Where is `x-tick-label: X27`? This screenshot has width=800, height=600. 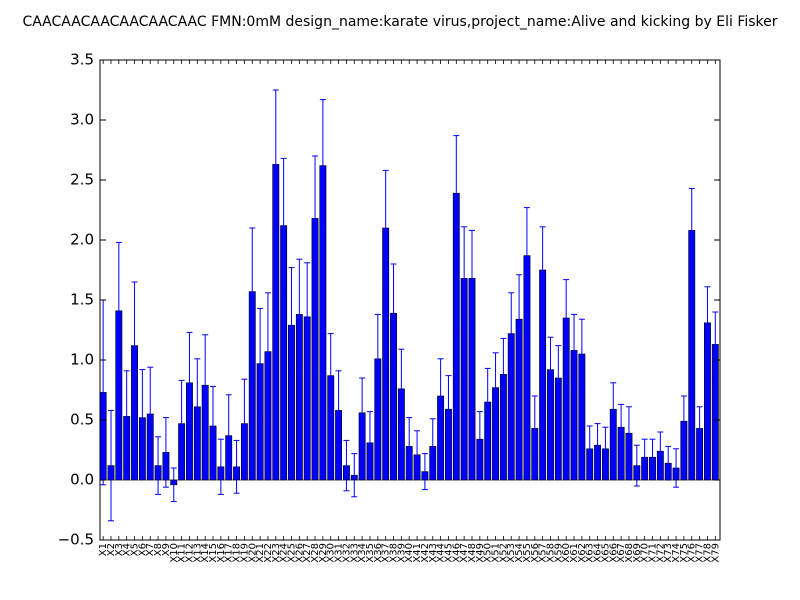
x-tick-label: X27 is located at coordinates (307, 553).